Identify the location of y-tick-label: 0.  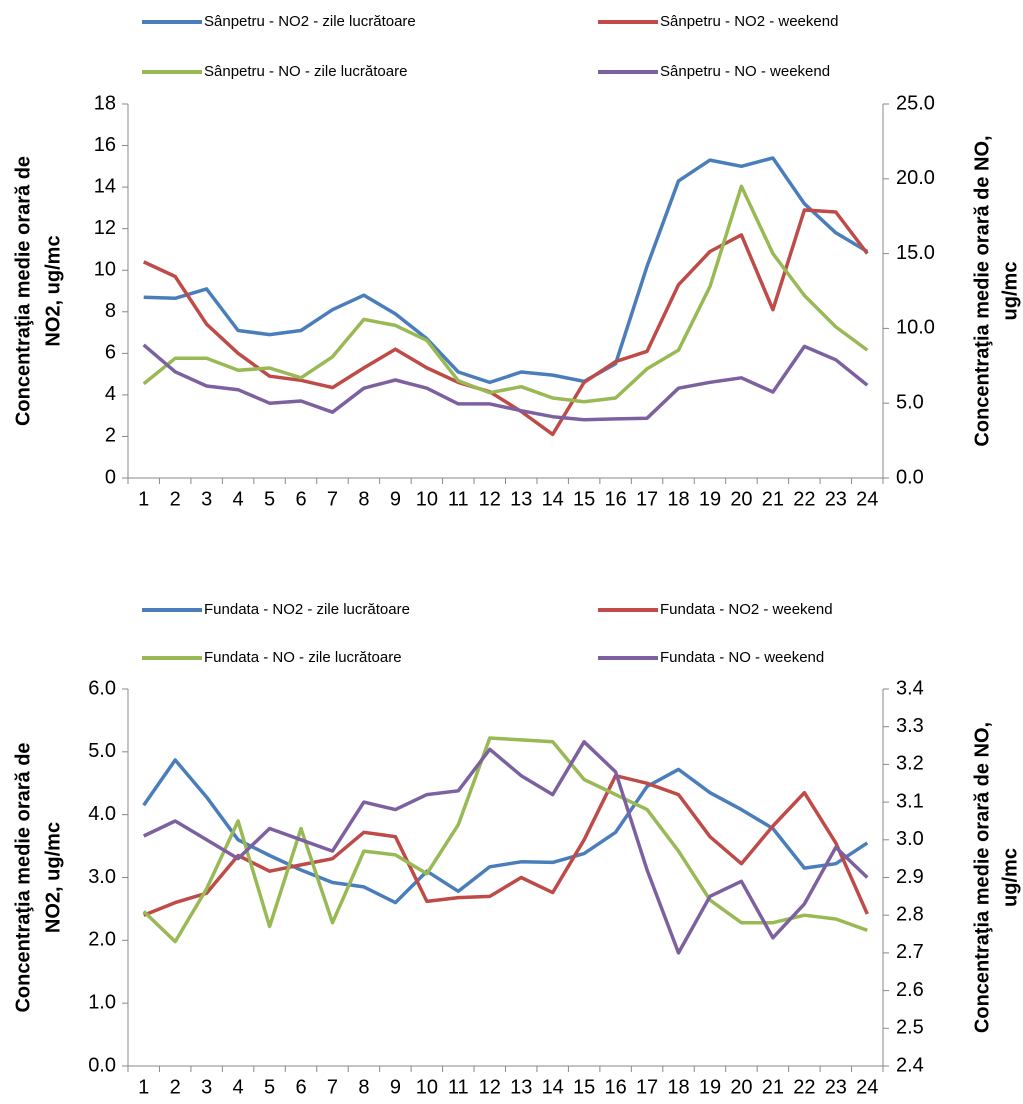
(110, 477).